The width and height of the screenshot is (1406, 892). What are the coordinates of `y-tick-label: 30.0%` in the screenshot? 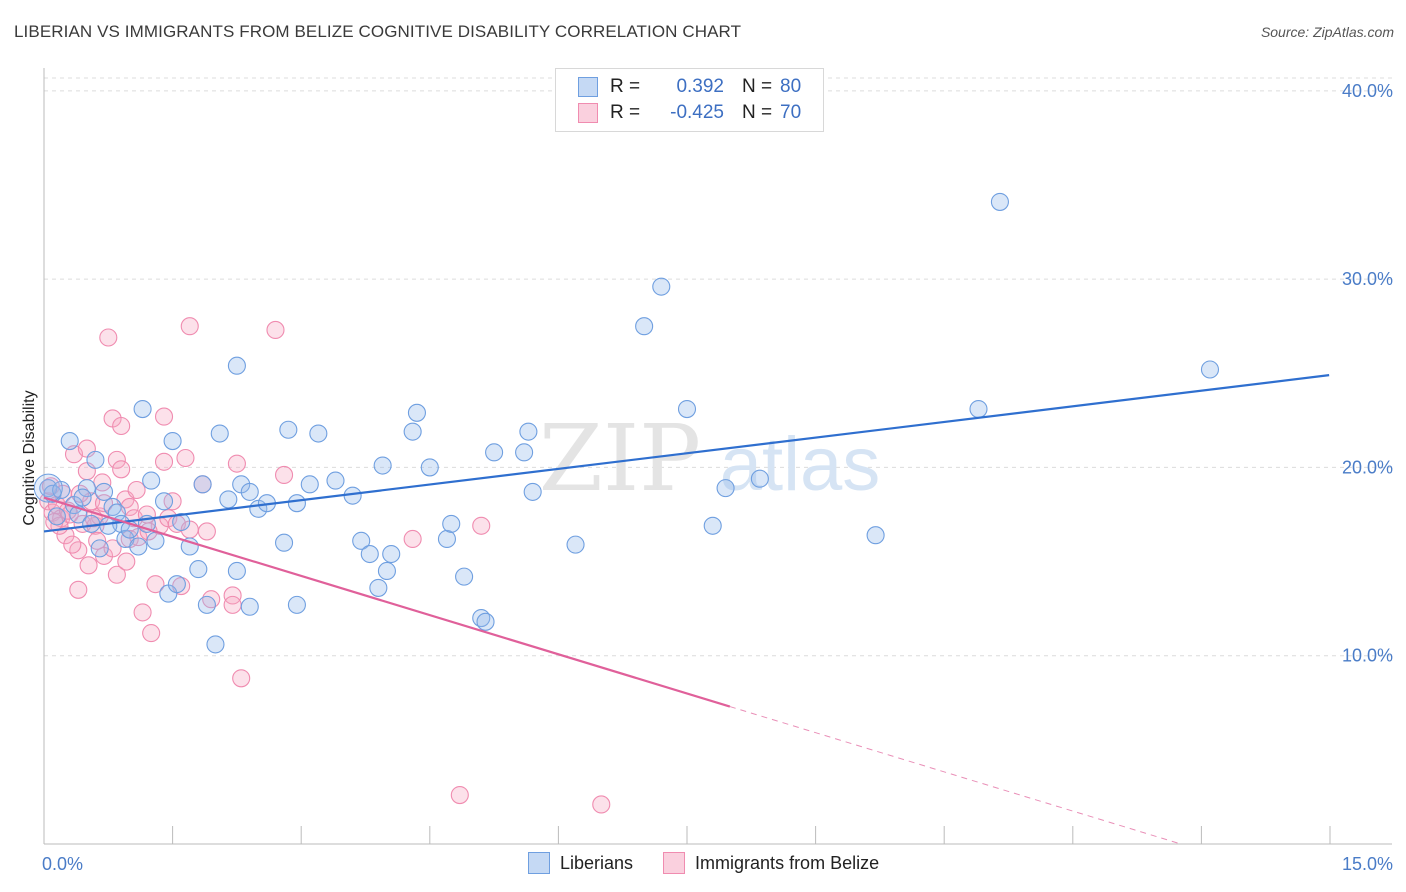 It's located at (1367, 279).